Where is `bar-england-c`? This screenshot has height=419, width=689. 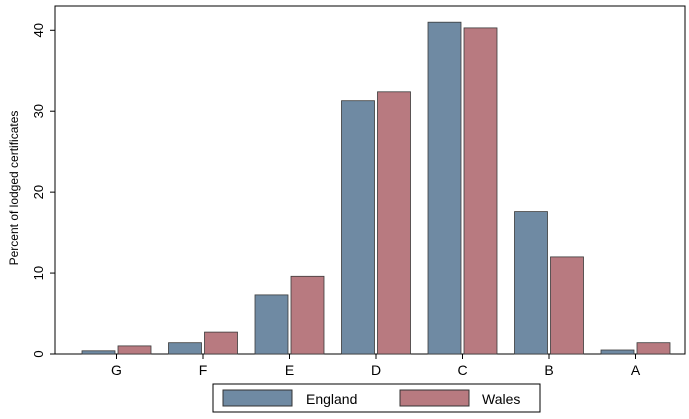
bar-england-c is located at coordinates (444, 188).